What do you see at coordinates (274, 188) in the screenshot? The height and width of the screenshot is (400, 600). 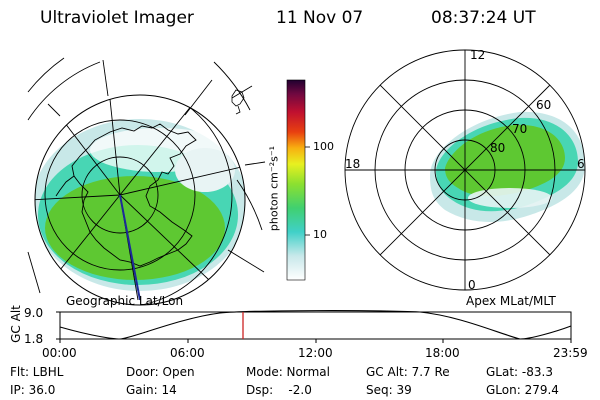 I see `colorbar-unit-label: photon cm⁻²s⁻¹` at bounding box center [274, 188].